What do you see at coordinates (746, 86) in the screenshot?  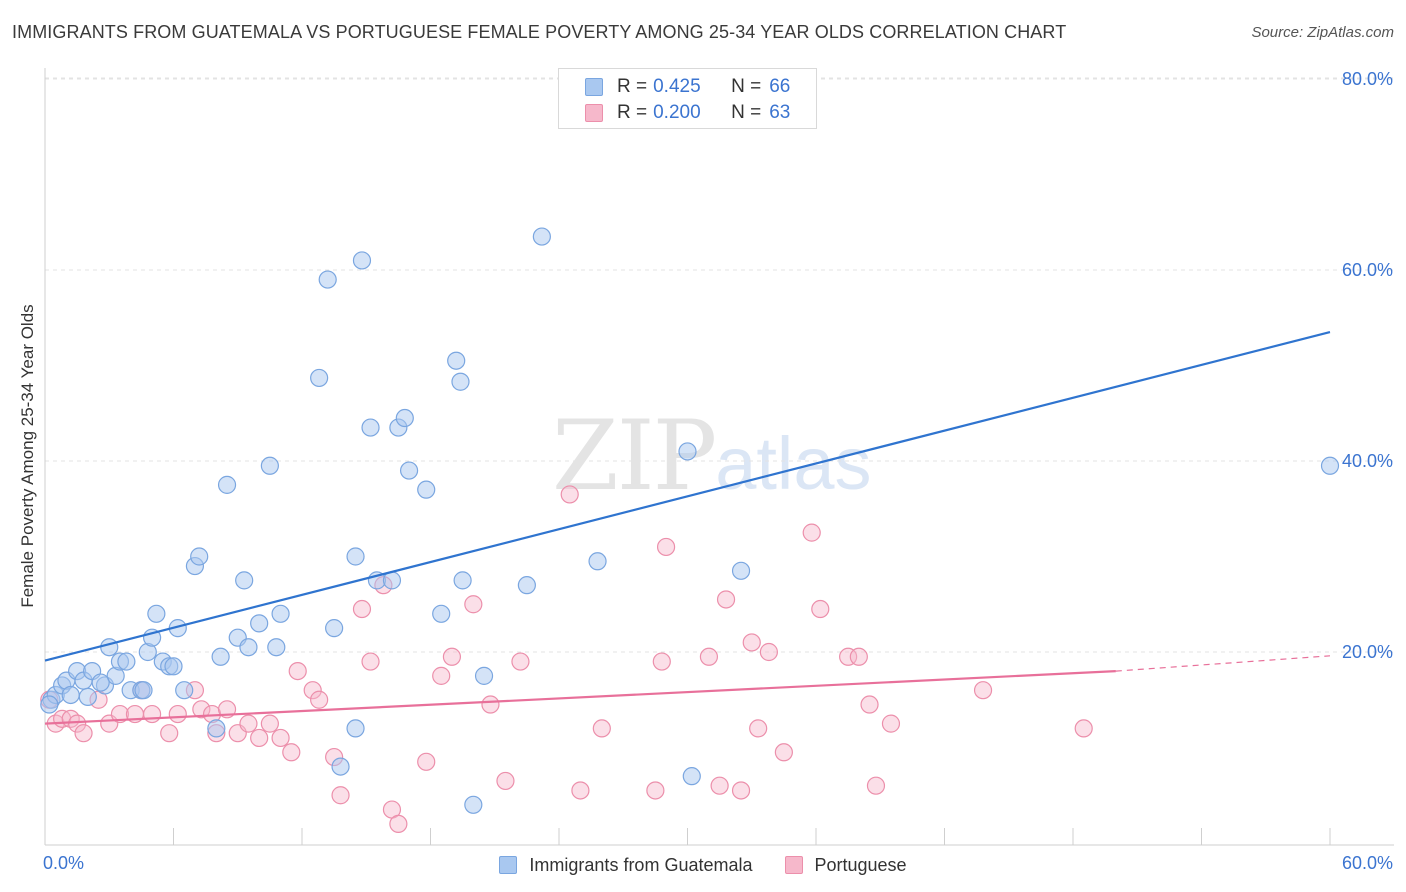 I see `n-label: N =` at bounding box center [746, 86].